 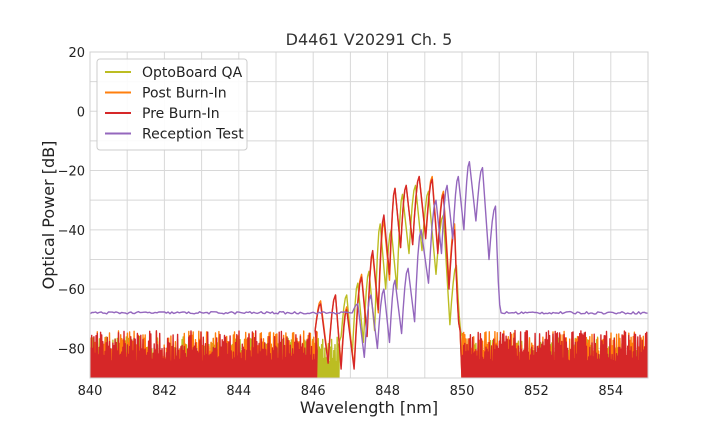 I want to click on x-axis-label: Wavelength [nm], so click(x=369, y=407).